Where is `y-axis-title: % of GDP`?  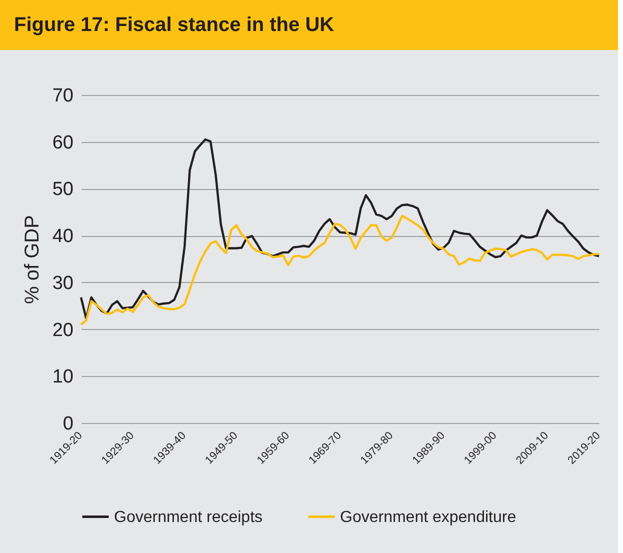
y-axis-title: % of GDP is located at coordinates (32, 259).